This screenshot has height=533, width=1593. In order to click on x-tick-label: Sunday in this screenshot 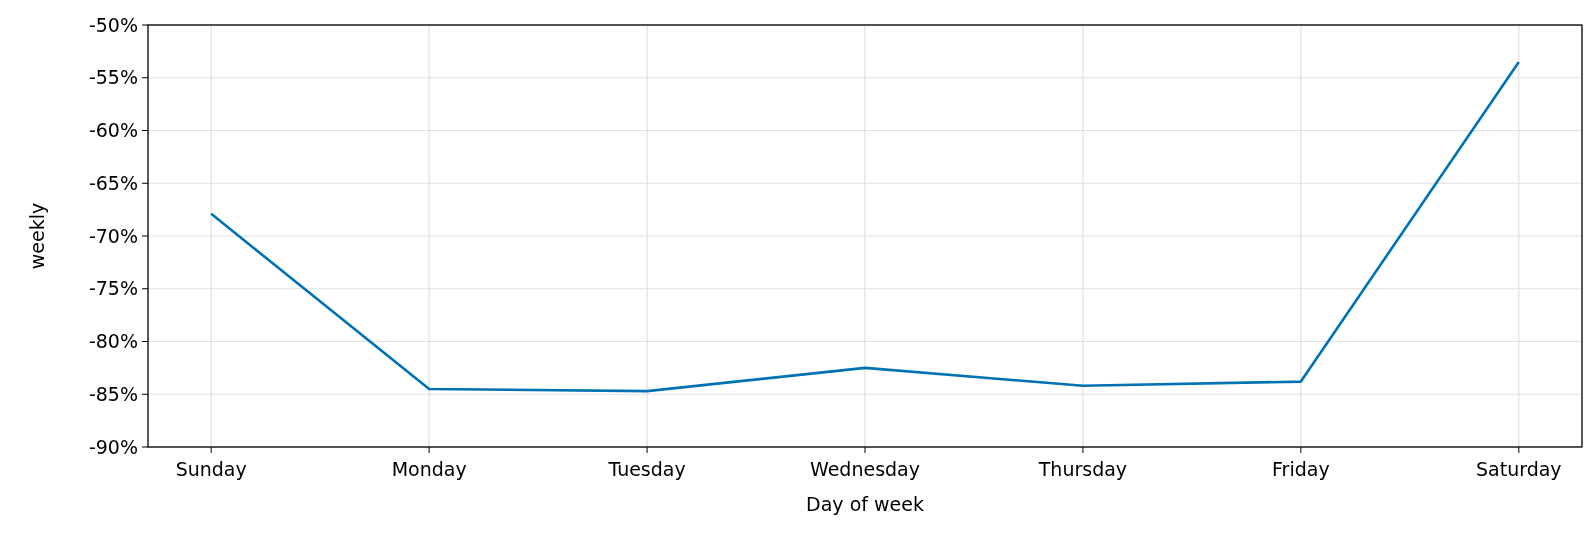, I will do `click(211, 469)`.